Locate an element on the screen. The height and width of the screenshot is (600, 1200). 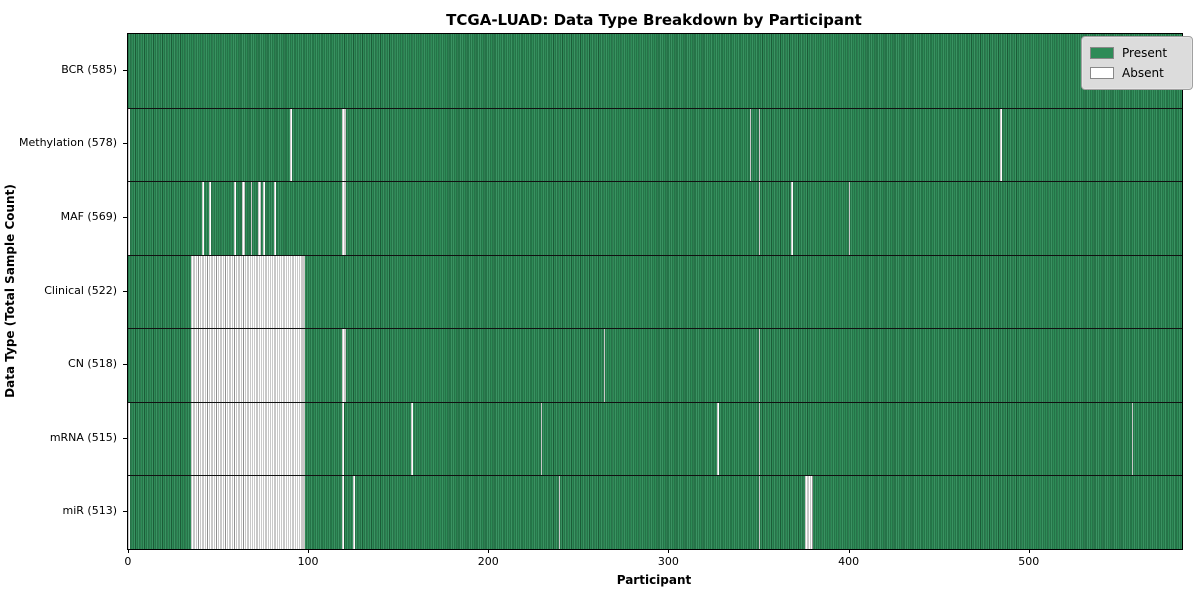
y-tick-label: BCR (585) is located at coordinates (89, 69).